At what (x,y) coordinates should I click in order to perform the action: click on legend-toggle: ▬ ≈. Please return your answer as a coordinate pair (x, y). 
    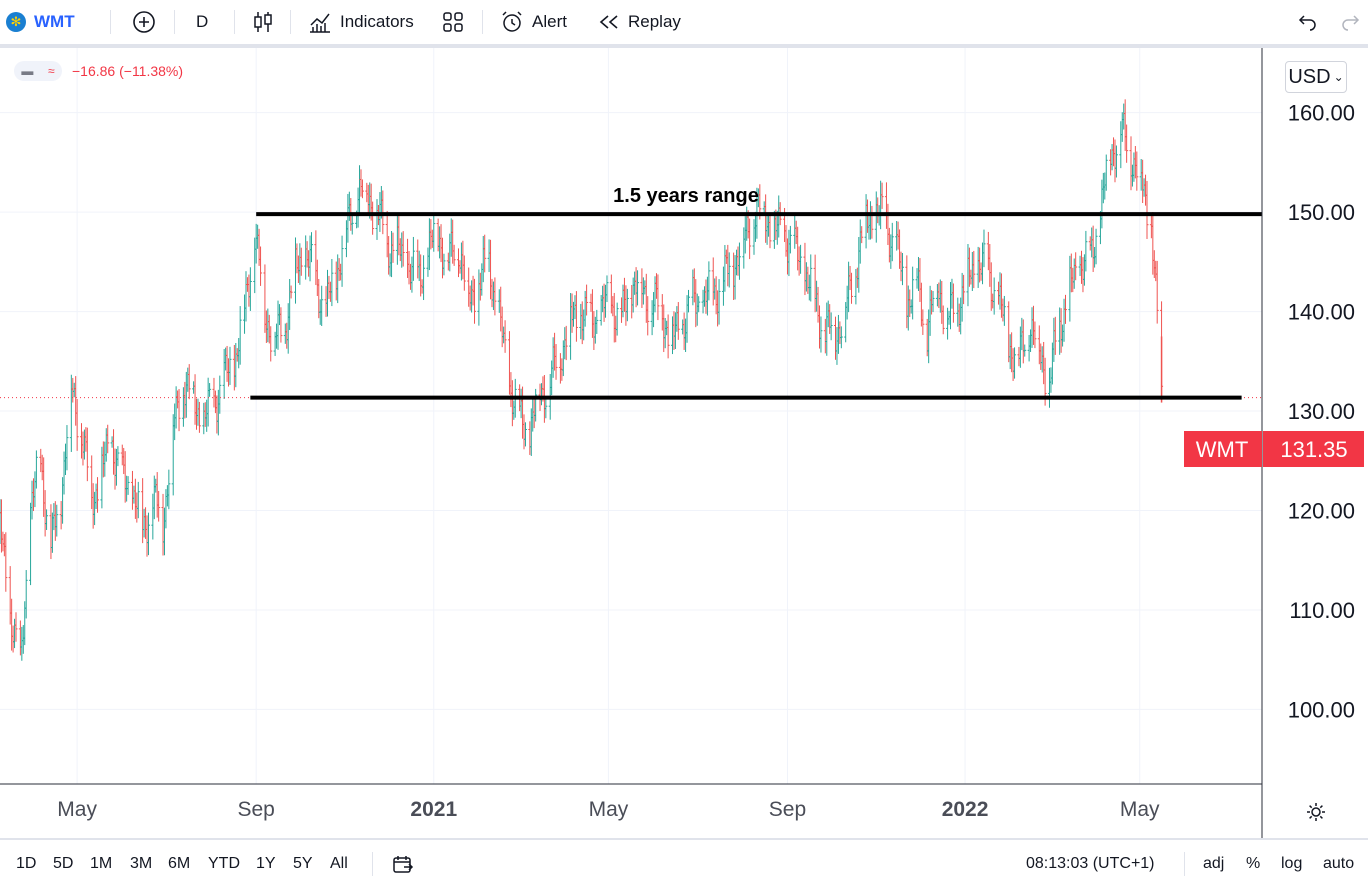
    Looking at the image, I should click on (38, 71).